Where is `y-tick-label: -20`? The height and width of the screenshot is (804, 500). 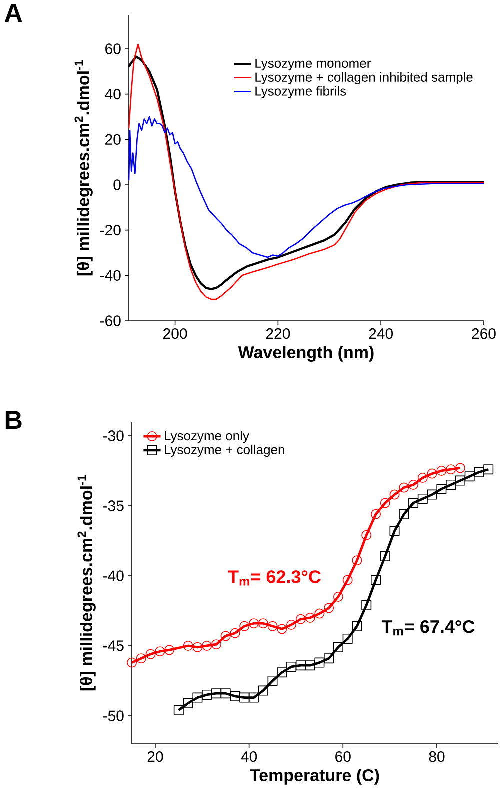
y-tick-label: -20 is located at coordinates (110, 230).